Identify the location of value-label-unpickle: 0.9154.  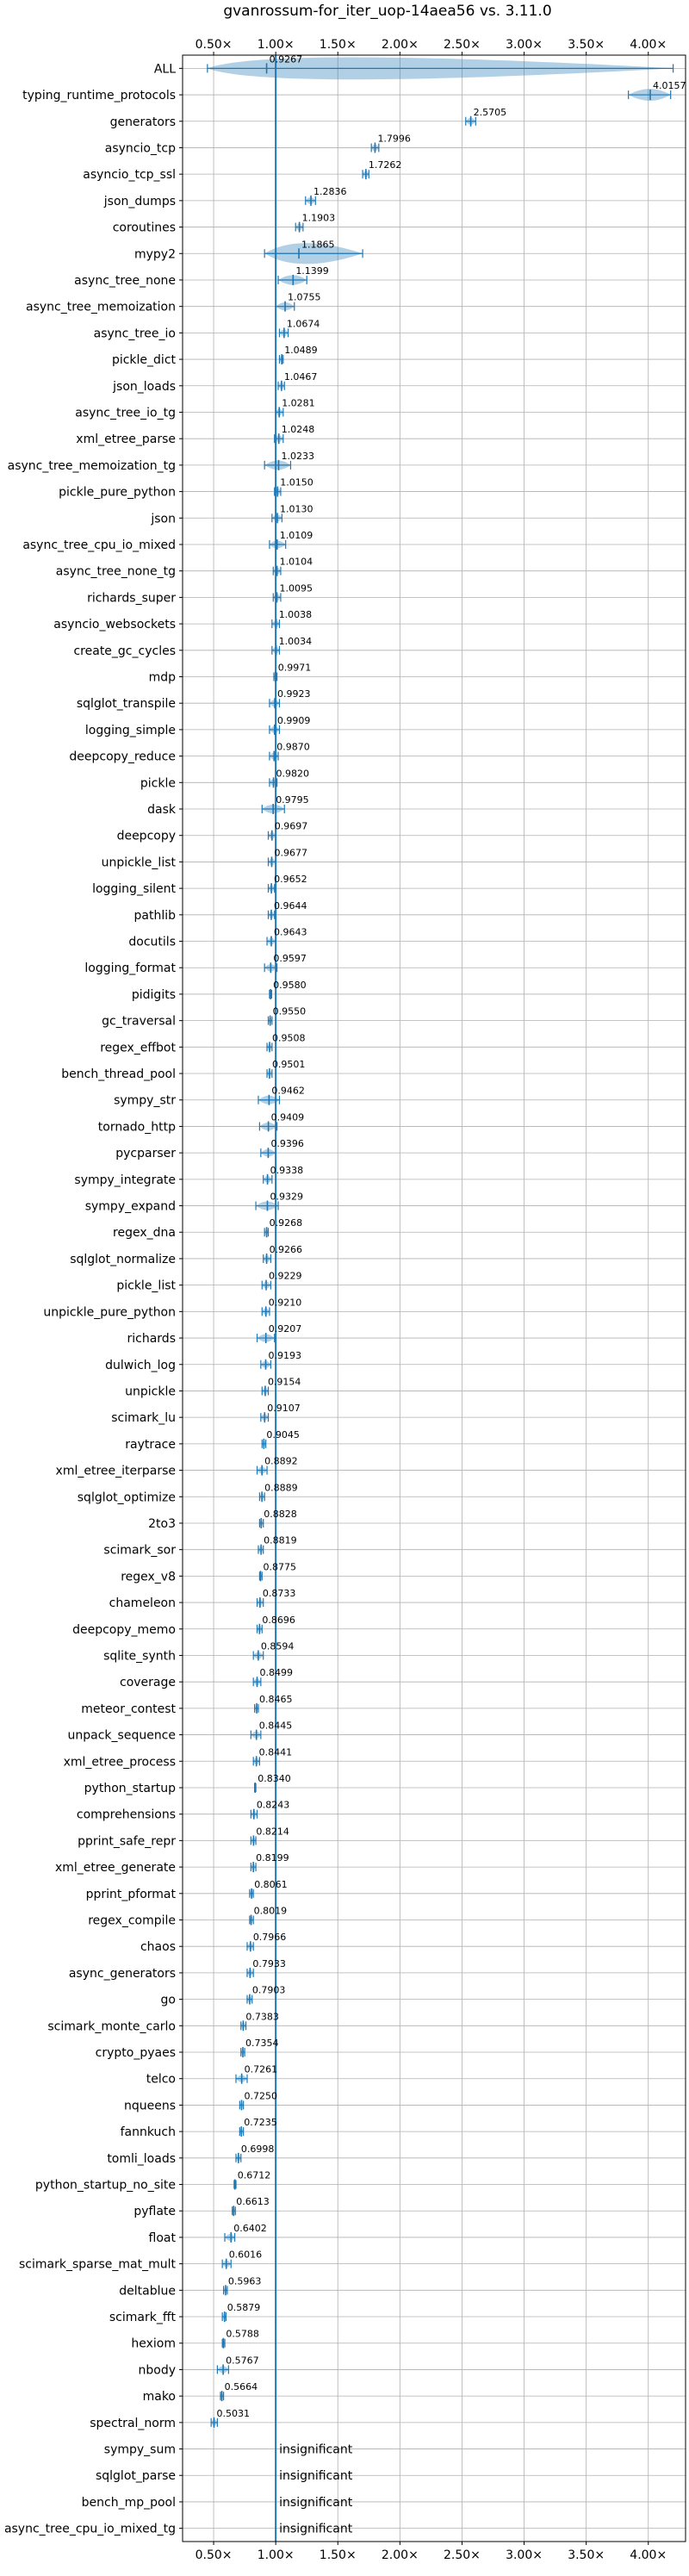
(284, 1382).